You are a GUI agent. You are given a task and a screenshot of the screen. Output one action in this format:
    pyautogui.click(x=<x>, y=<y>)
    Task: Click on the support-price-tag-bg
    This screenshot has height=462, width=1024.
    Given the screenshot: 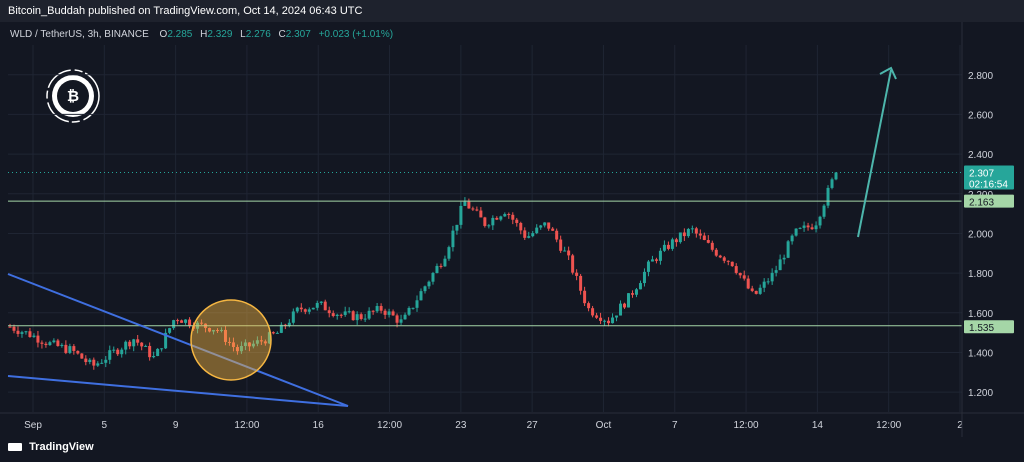 What is the action you would take?
    pyautogui.click(x=989, y=327)
    